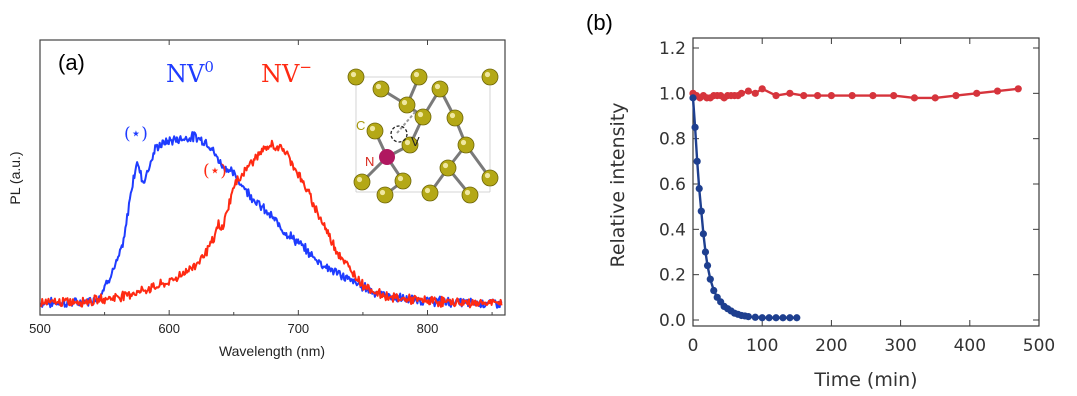  What do you see at coordinates (360, 125) in the screenshot?
I see `inset-c-label: C` at bounding box center [360, 125].